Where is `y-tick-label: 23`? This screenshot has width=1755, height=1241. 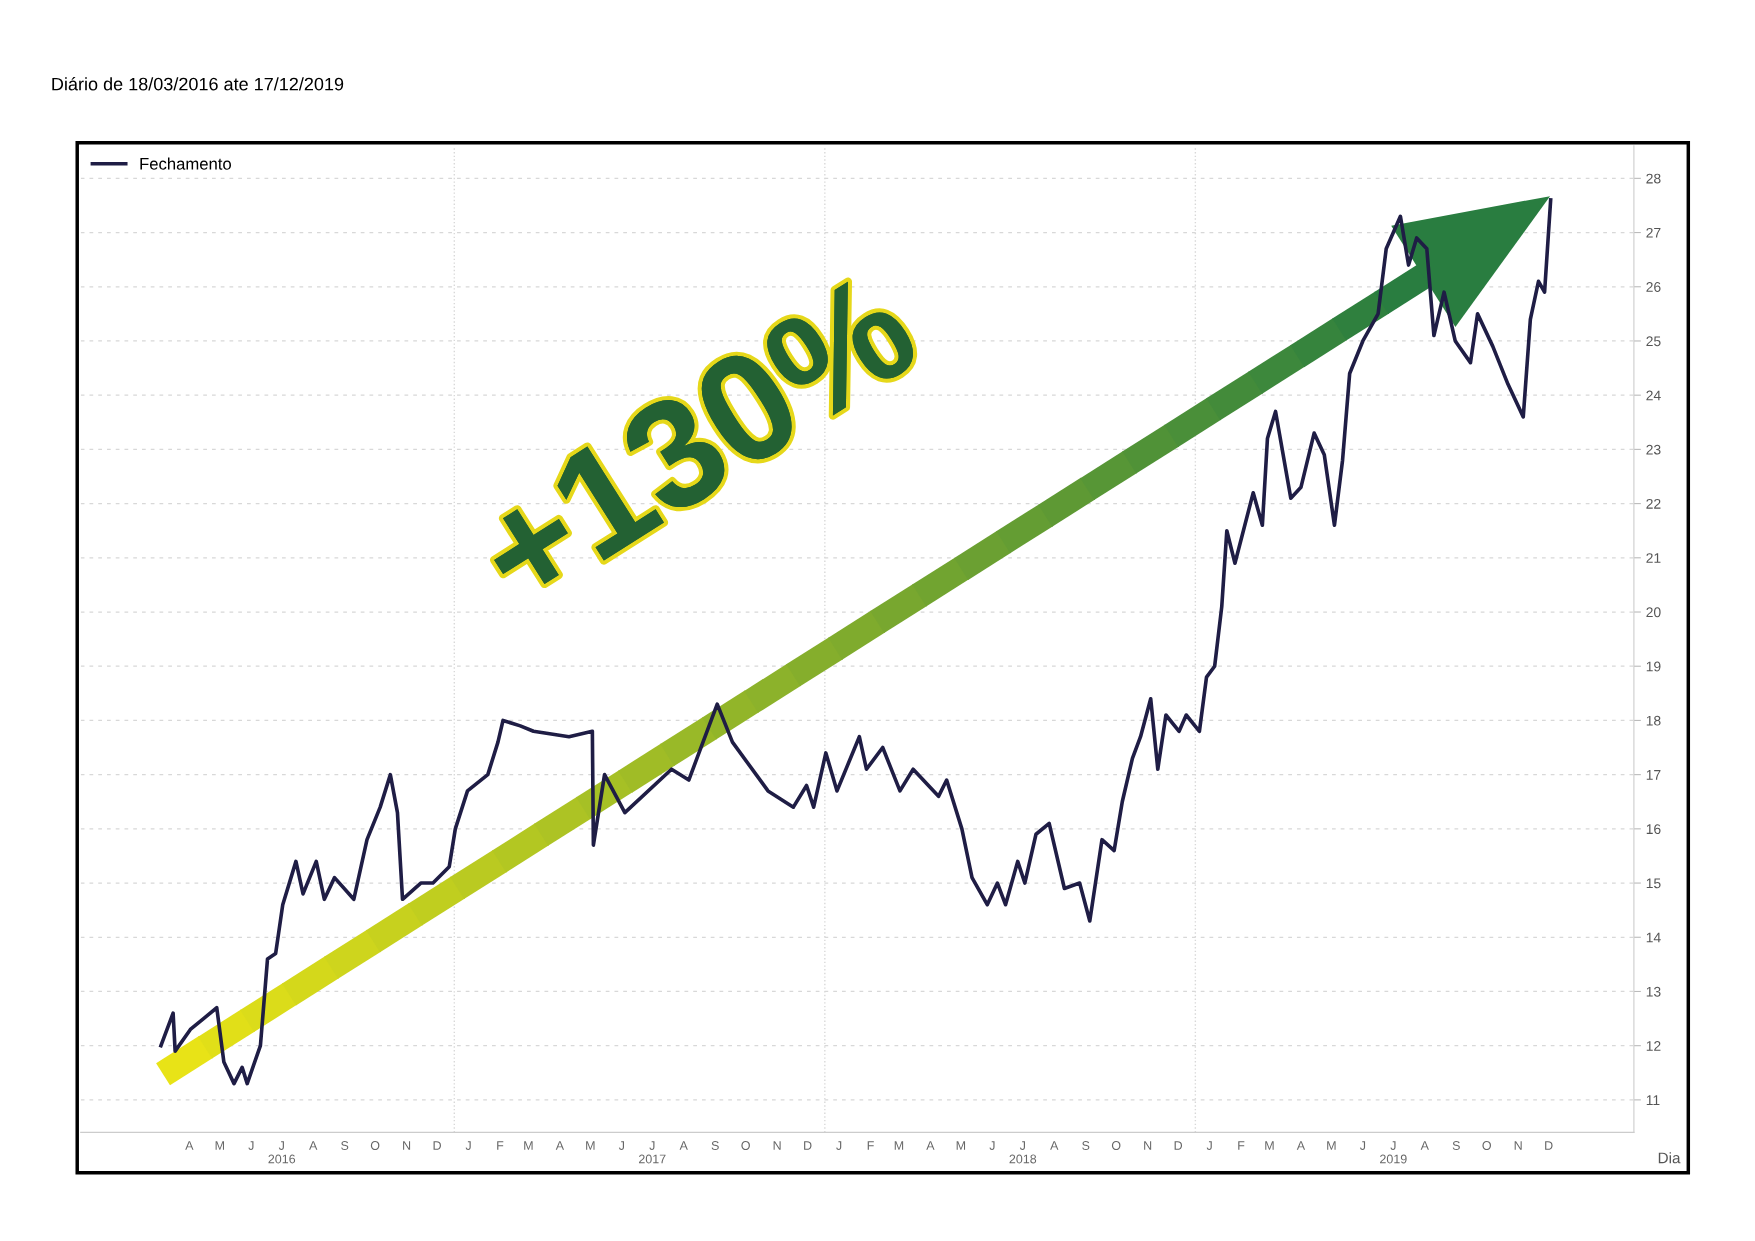
y-tick-label: 23 is located at coordinates (1653, 449).